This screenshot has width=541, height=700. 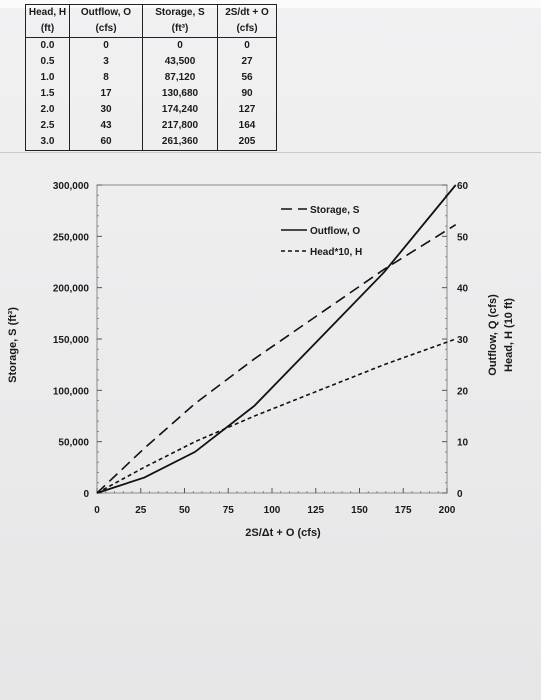 I want to click on series-line-head-10-h, so click(x=276, y=416).